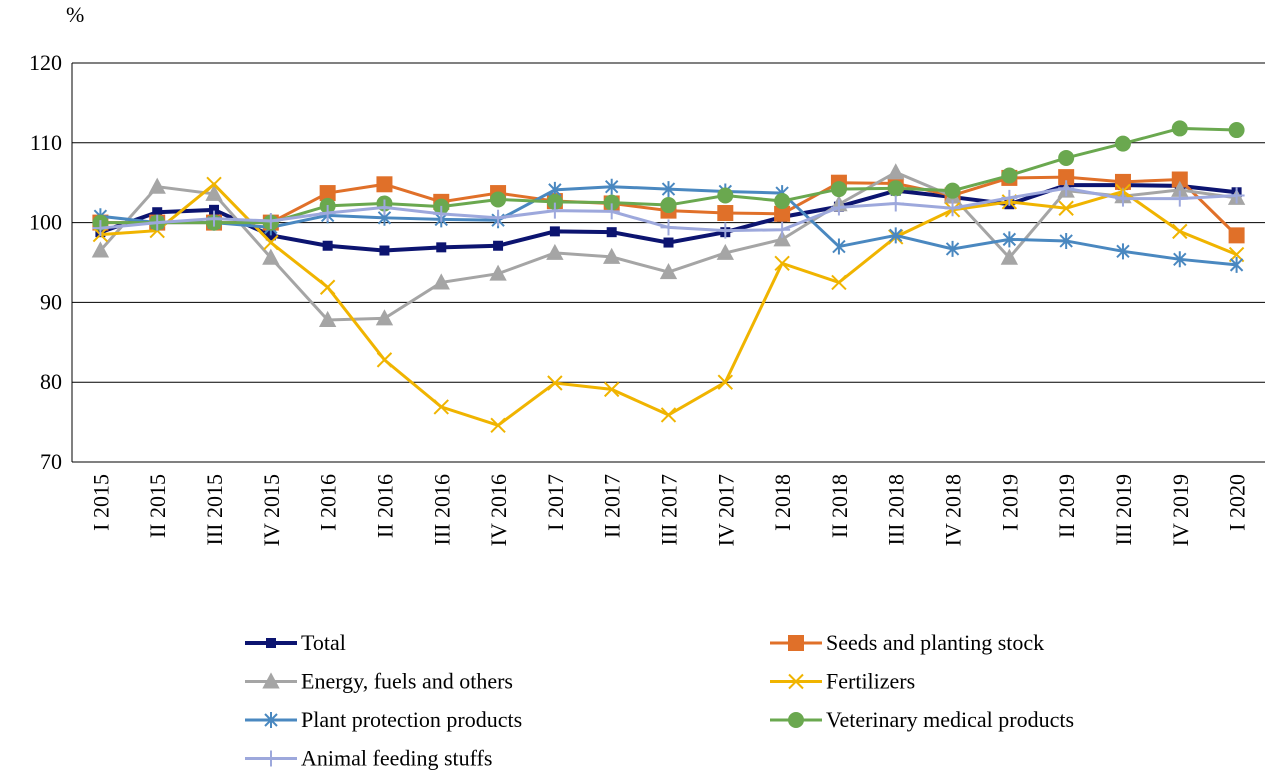  I want to click on x-tick-label: I 2019, so click(1009, 502).